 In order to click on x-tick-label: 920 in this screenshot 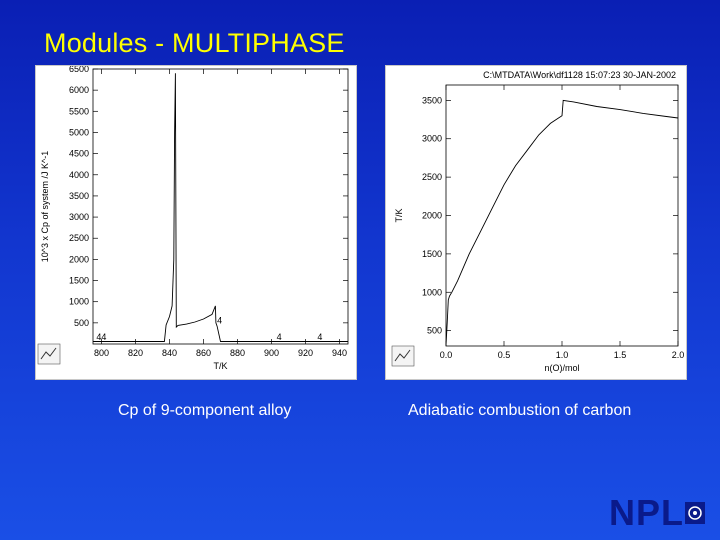, I will do `click(305, 353)`.